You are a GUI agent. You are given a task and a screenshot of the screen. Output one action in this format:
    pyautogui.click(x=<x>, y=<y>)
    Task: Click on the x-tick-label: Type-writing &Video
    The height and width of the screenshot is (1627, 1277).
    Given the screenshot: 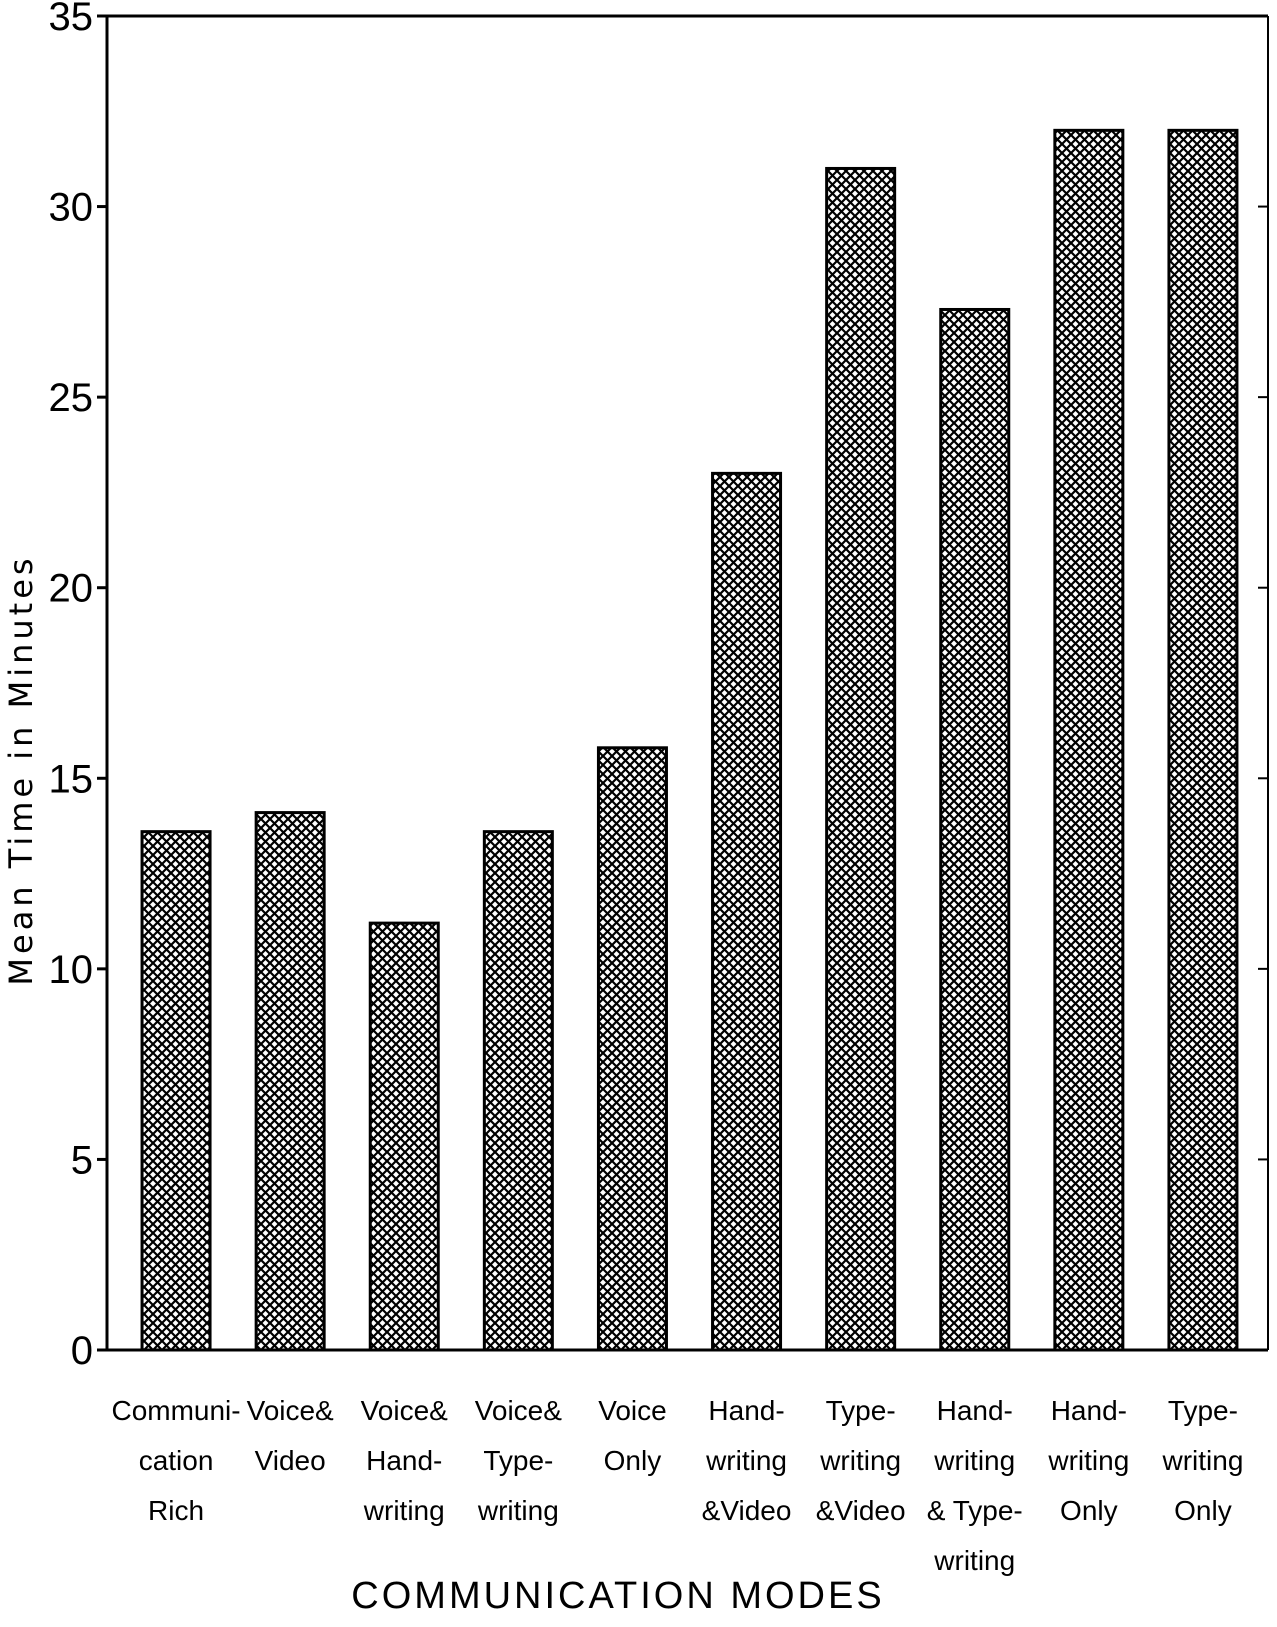 What is the action you would take?
    pyautogui.click(x=861, y=1460)
    